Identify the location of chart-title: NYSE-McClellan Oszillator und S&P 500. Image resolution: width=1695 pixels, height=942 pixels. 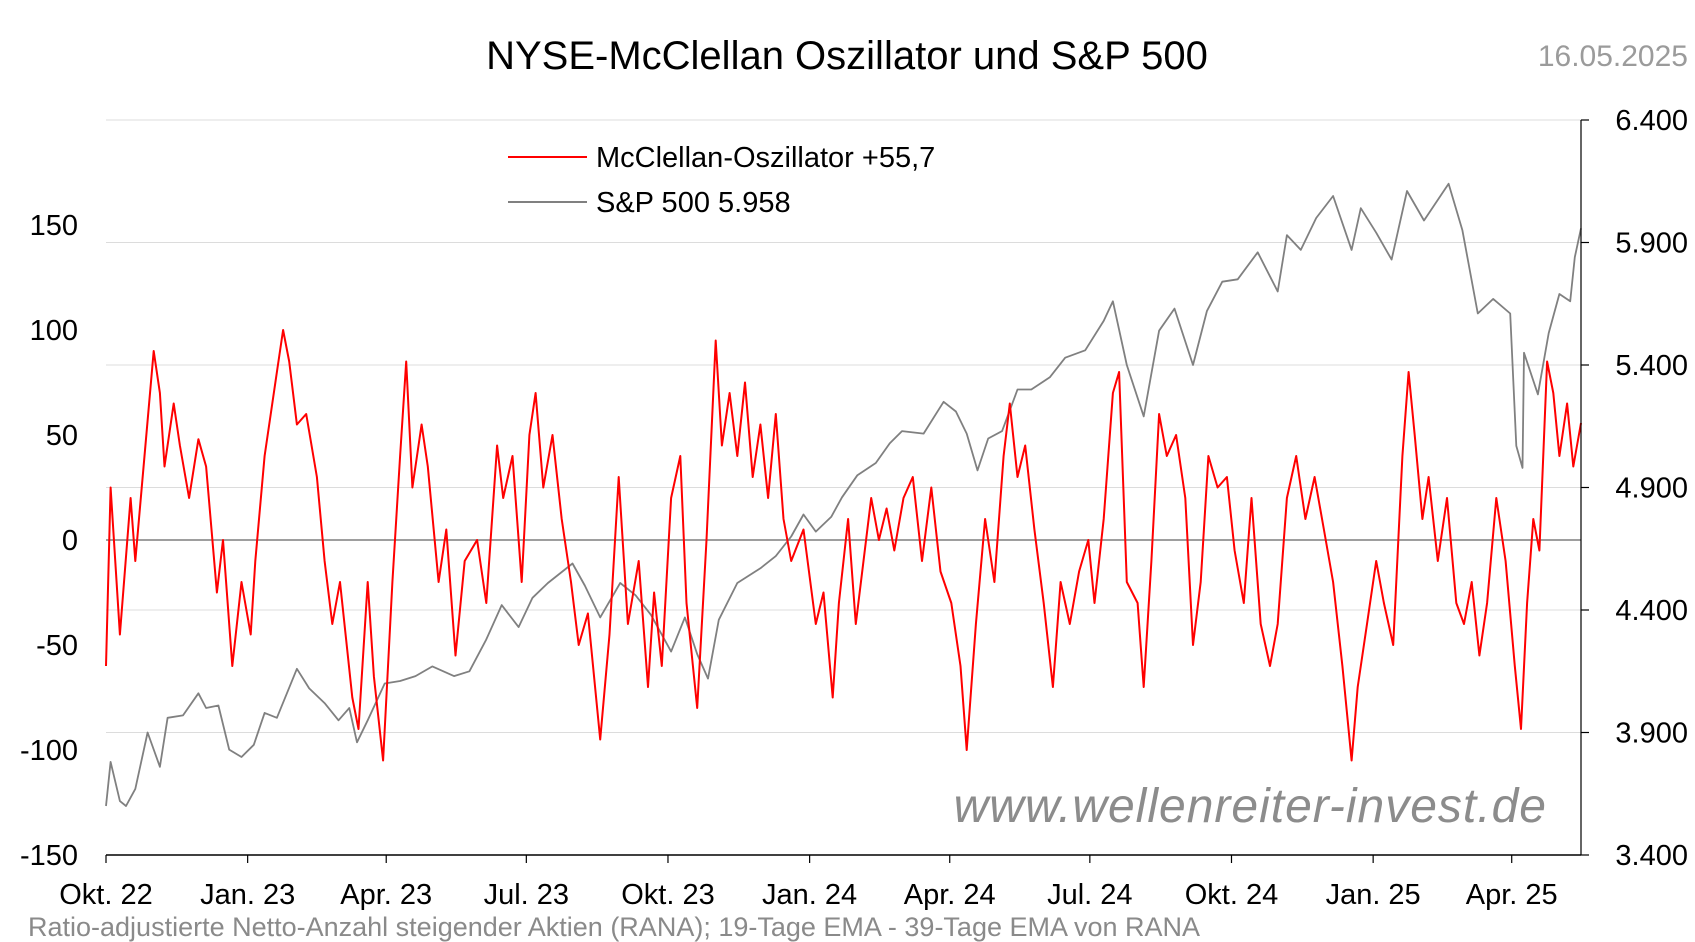
(847, 56).